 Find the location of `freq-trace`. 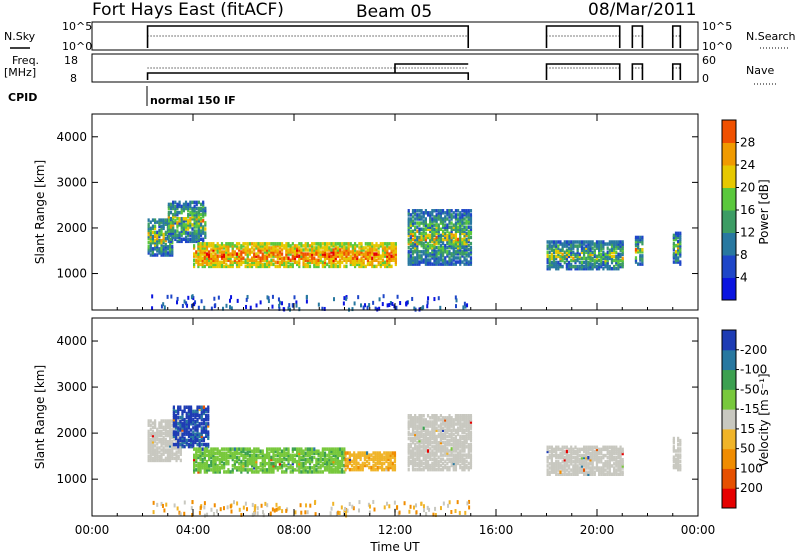

freq-trace is located at coordinates (583, 72).